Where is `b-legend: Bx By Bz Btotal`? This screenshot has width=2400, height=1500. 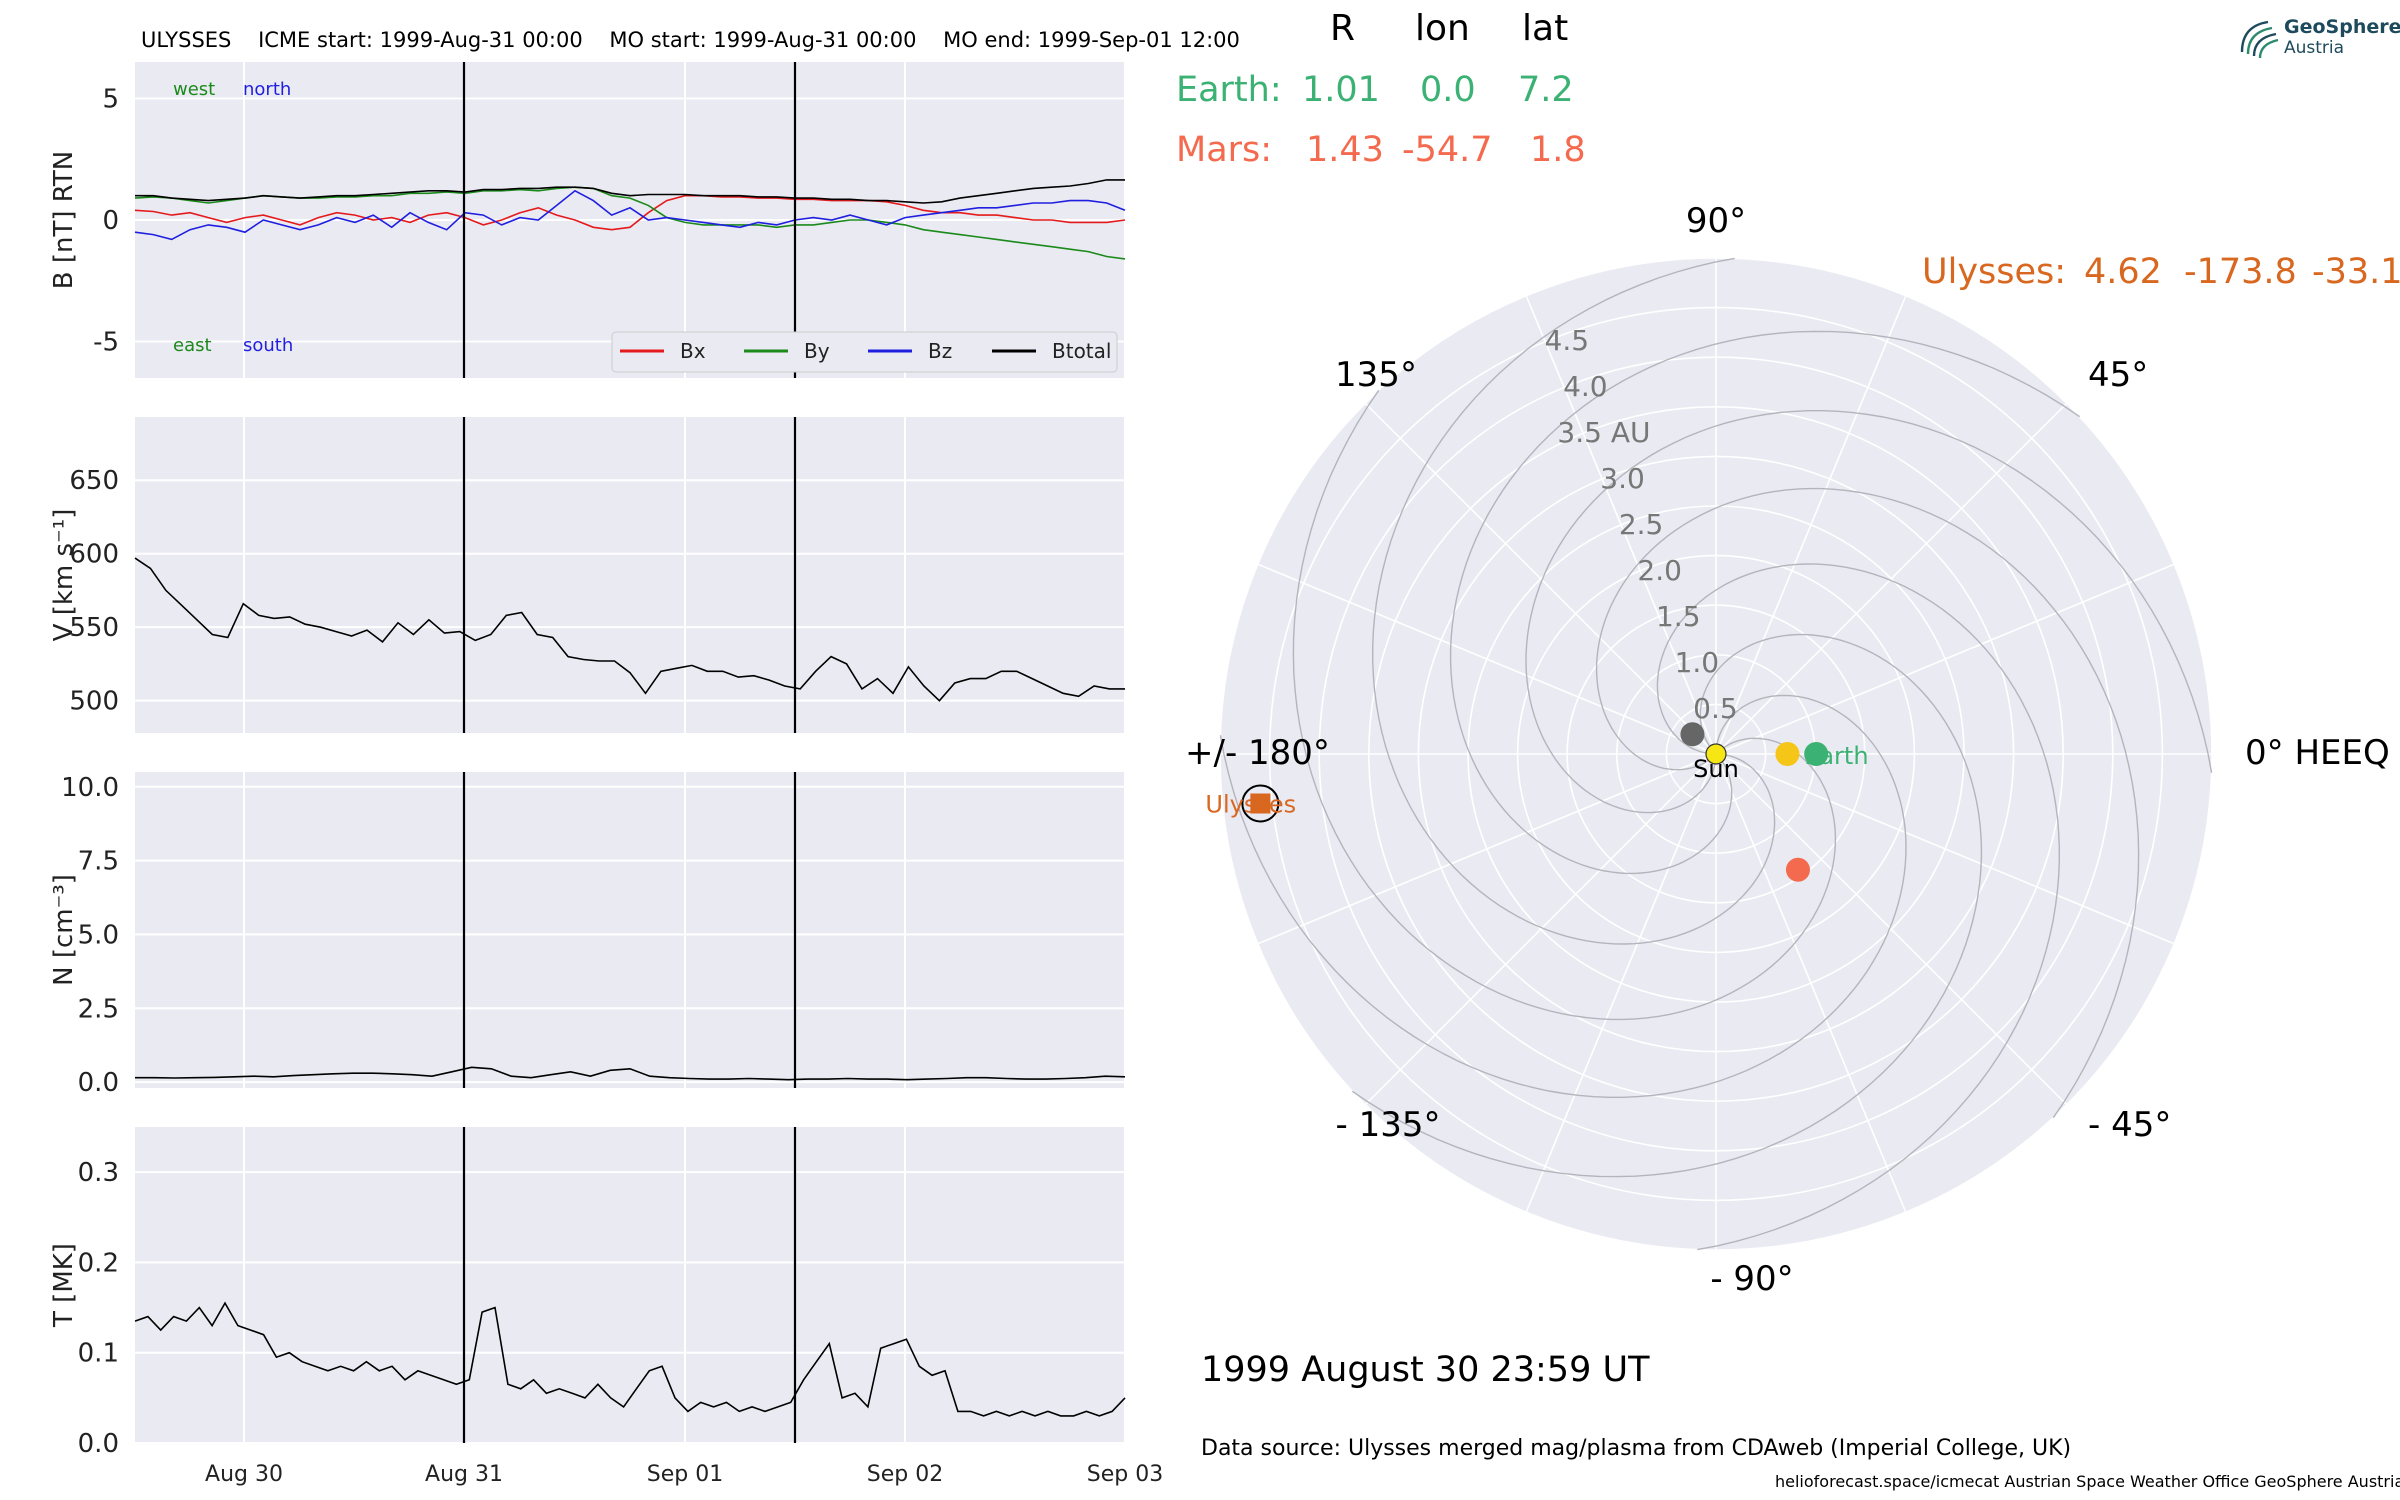
b-legend: Bx By Bz Btotal is located at coordinates (864, 352).